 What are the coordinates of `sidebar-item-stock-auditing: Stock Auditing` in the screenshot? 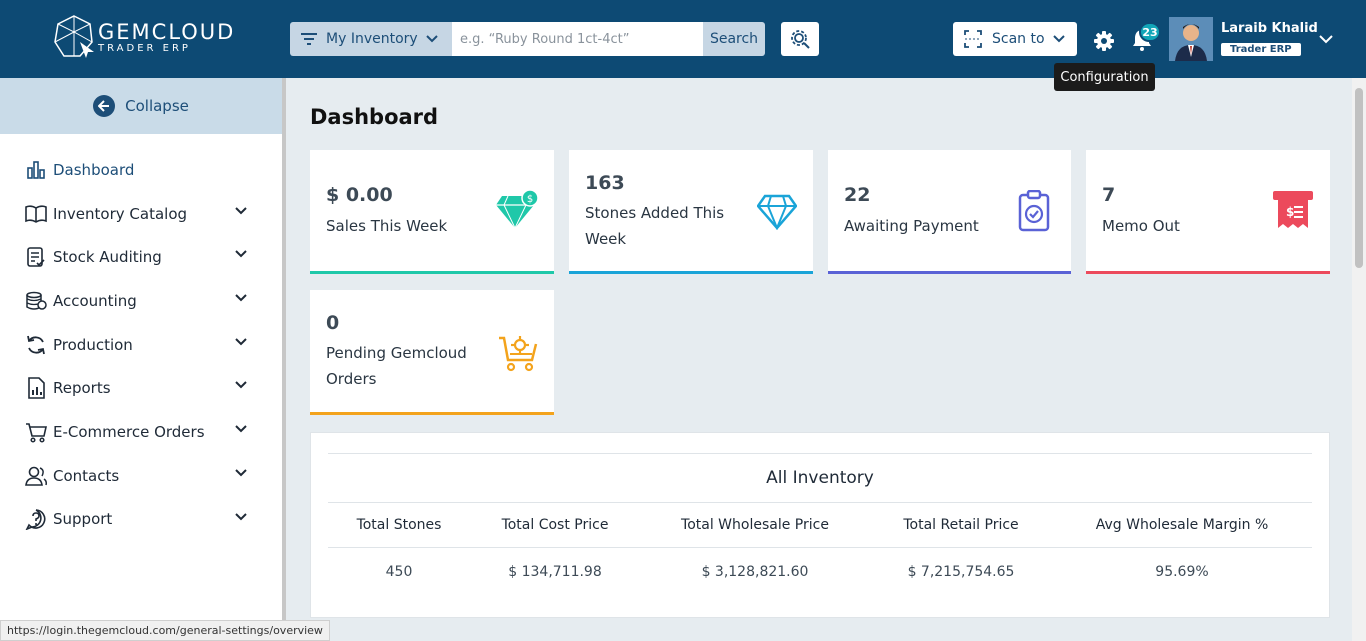 It's located at (141, 257).